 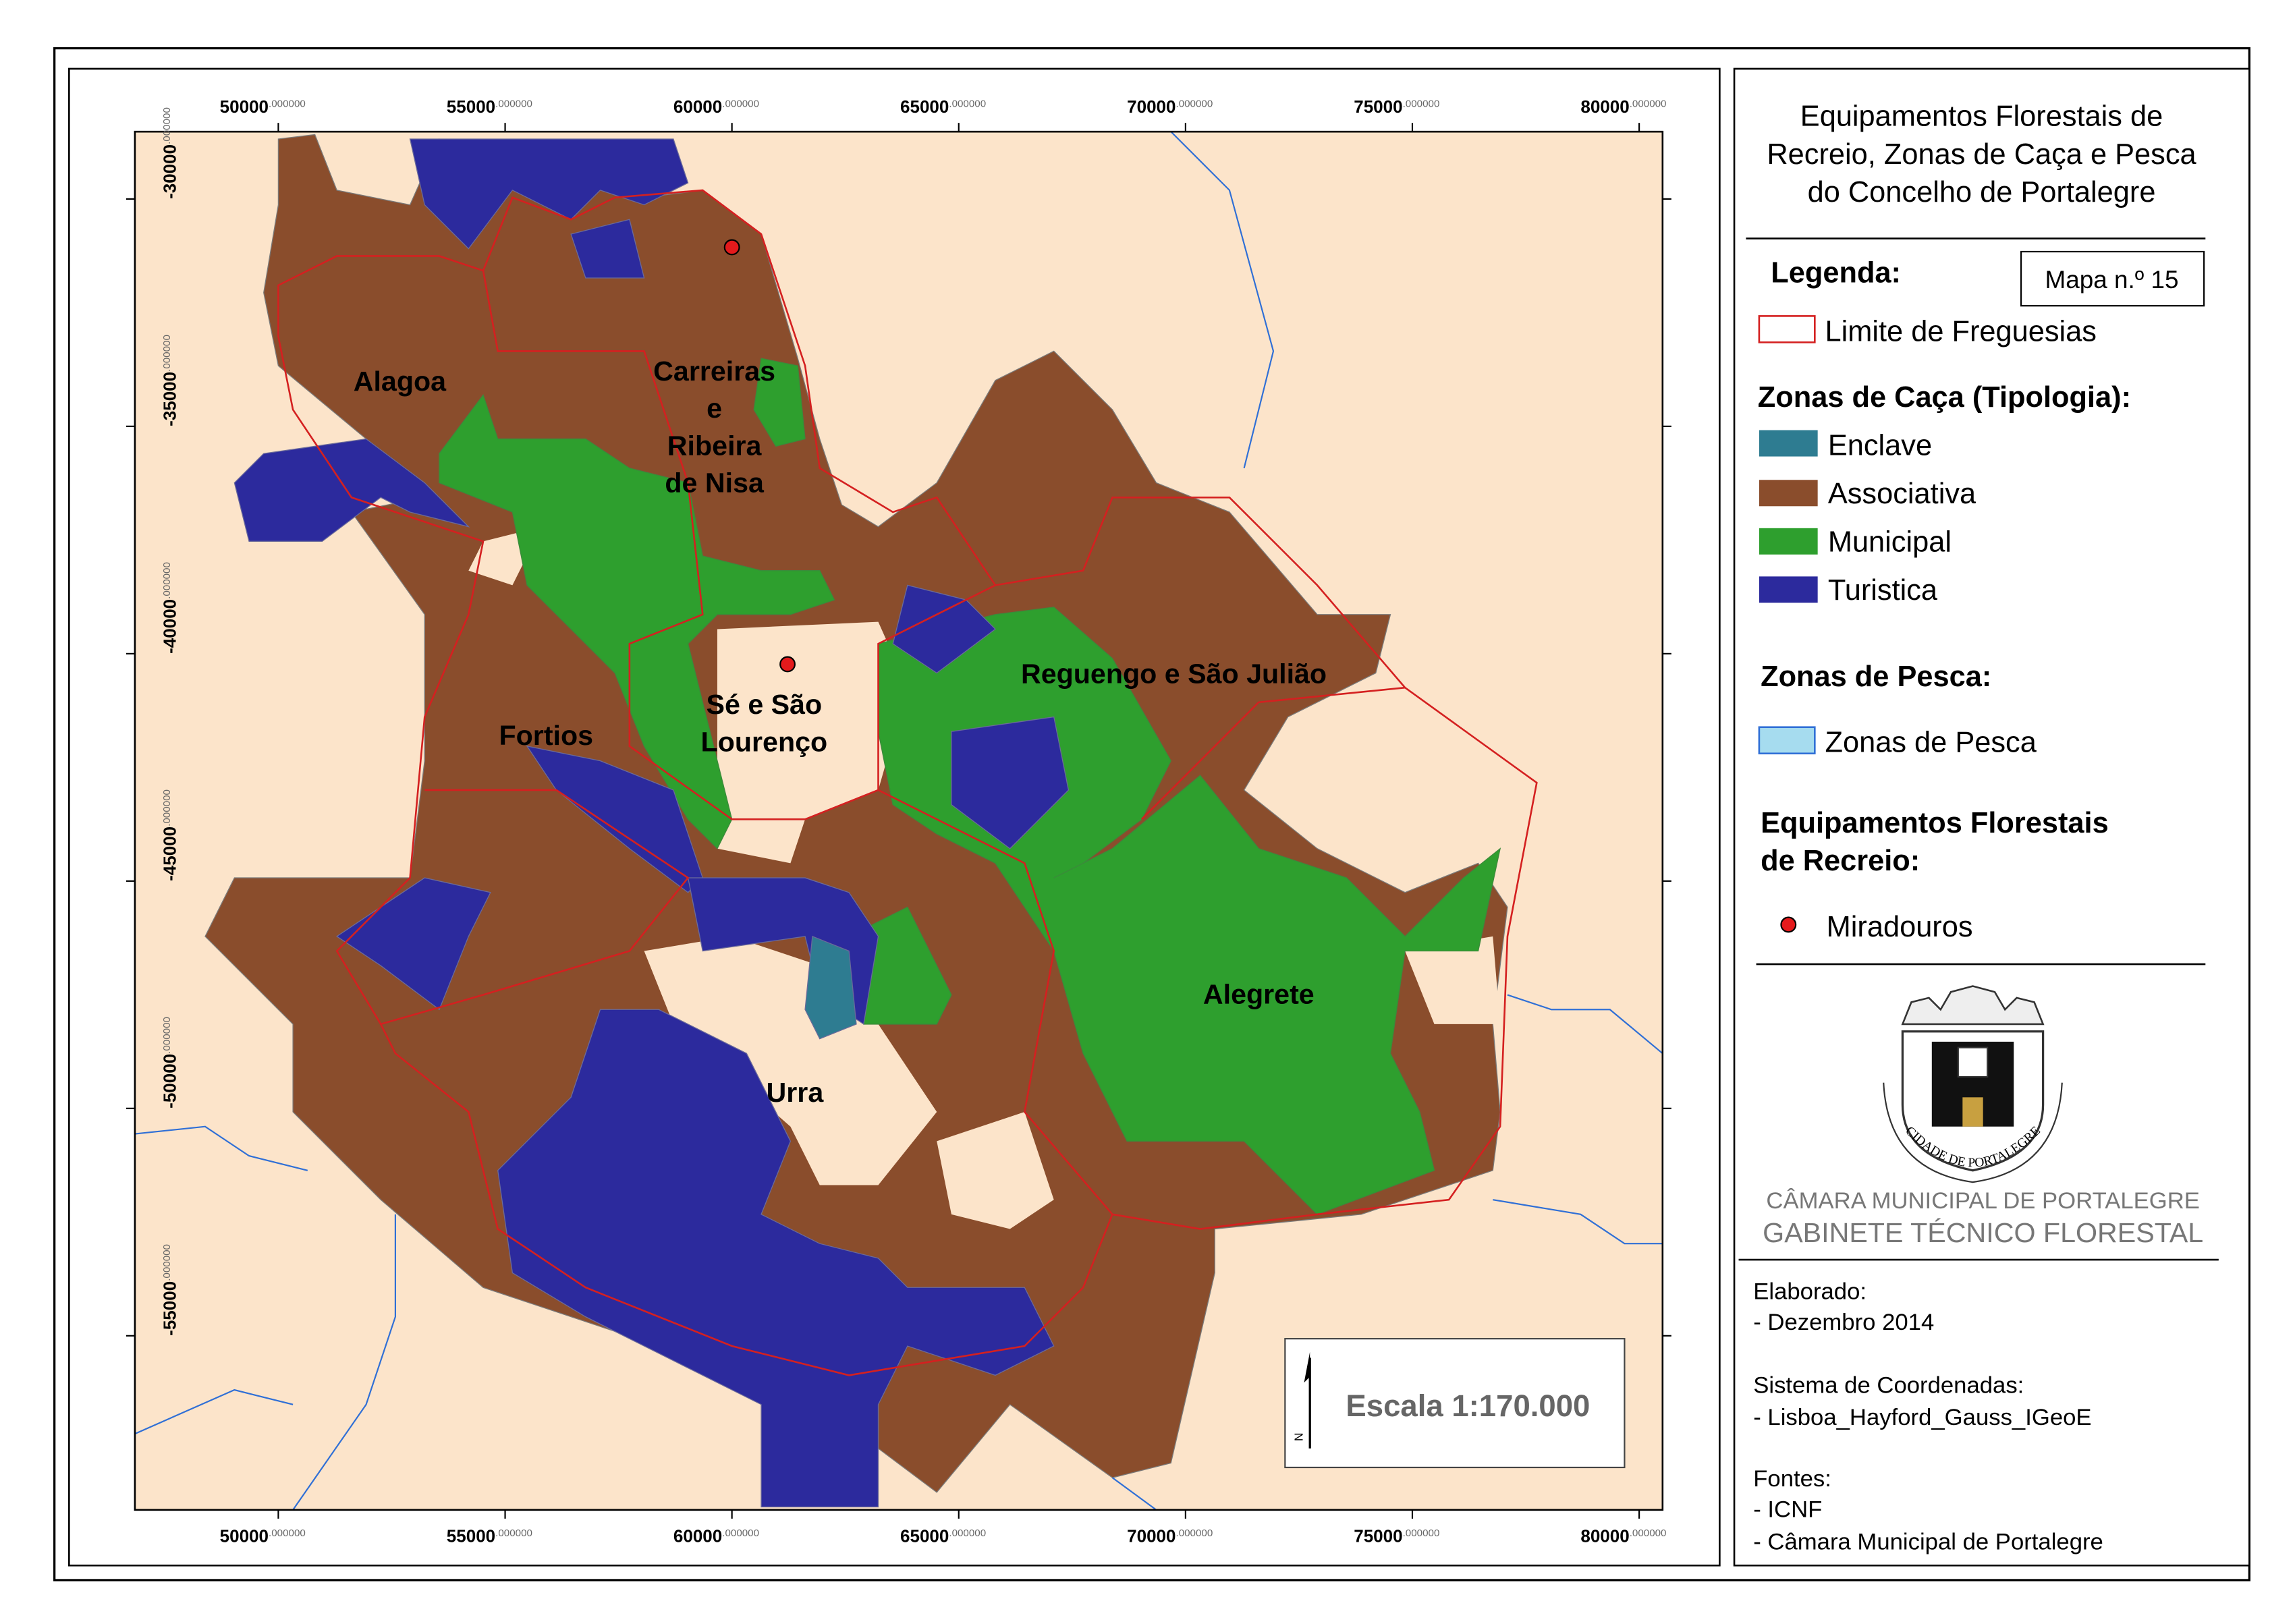 What do you see at coordinates (1455, 1403) in the screenshot?
I see `scale-box` at bounding box center [1455, 1403].